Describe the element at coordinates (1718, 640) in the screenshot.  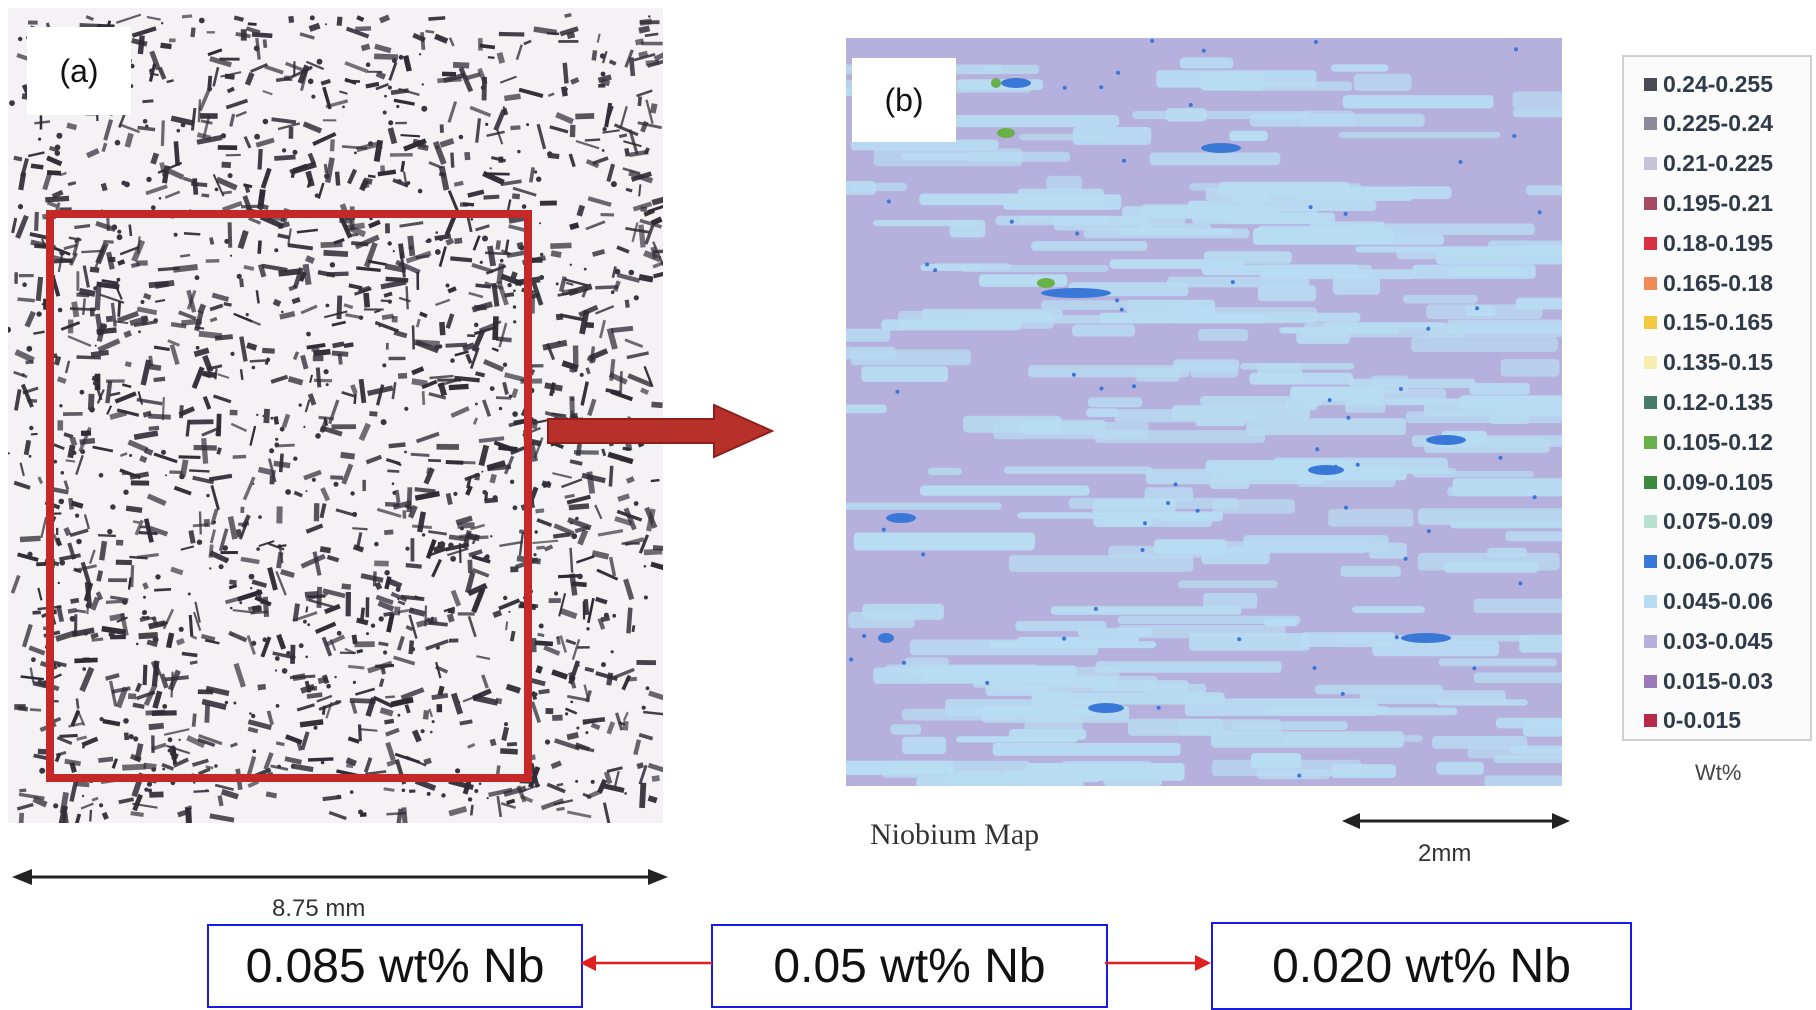
I see `legend-label: 0.03-0.045` at that location.